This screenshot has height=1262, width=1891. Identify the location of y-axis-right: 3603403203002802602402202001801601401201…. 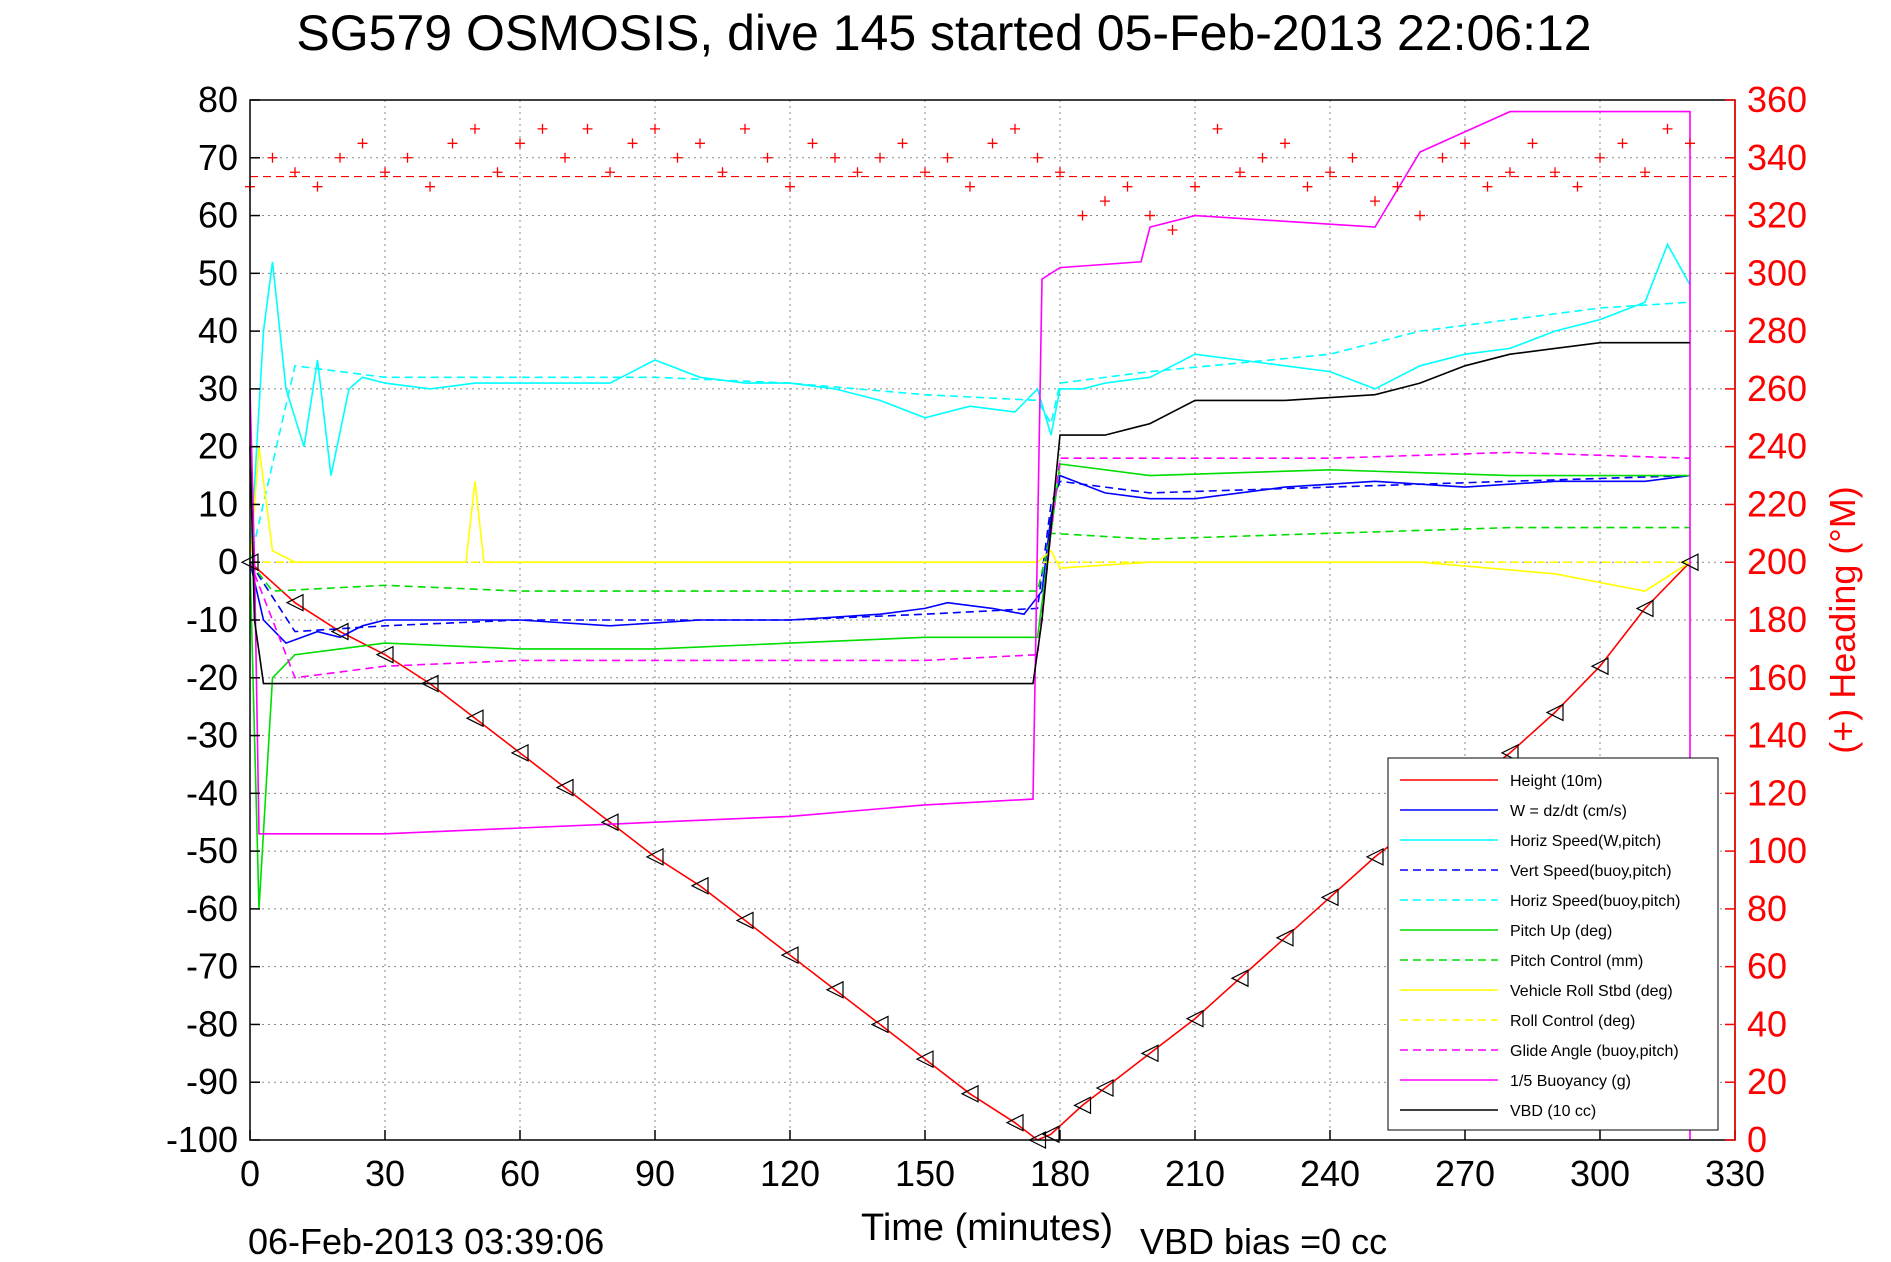
(1766, 619).